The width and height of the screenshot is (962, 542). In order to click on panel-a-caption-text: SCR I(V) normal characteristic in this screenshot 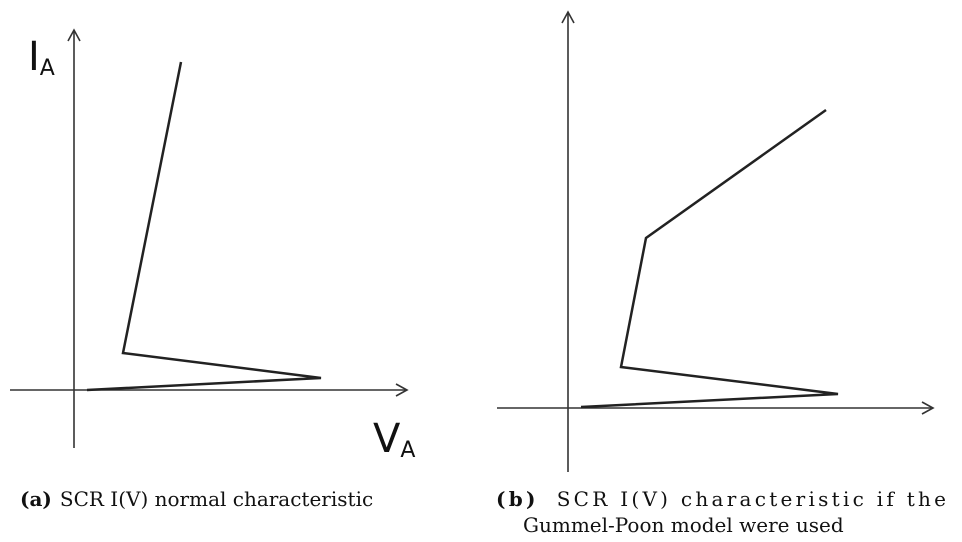, I will do `click(216, 499)`.